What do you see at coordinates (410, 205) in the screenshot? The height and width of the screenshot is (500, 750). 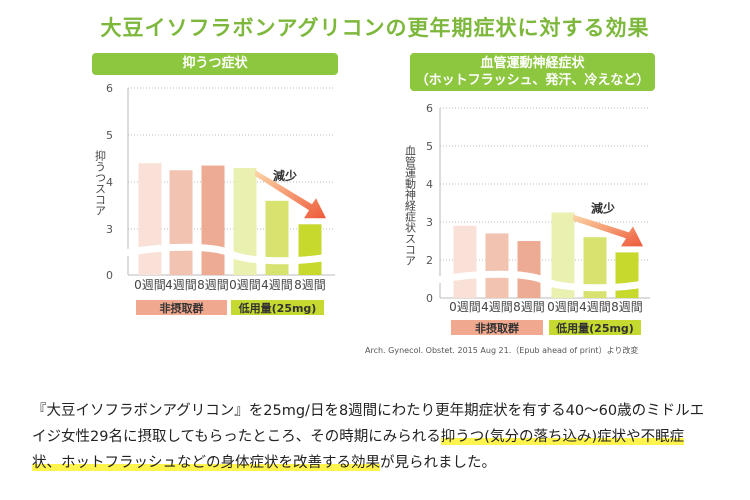 I see `chart2-ylabel: 血管運動神経症状スコア` at bounding box center [410, 205].